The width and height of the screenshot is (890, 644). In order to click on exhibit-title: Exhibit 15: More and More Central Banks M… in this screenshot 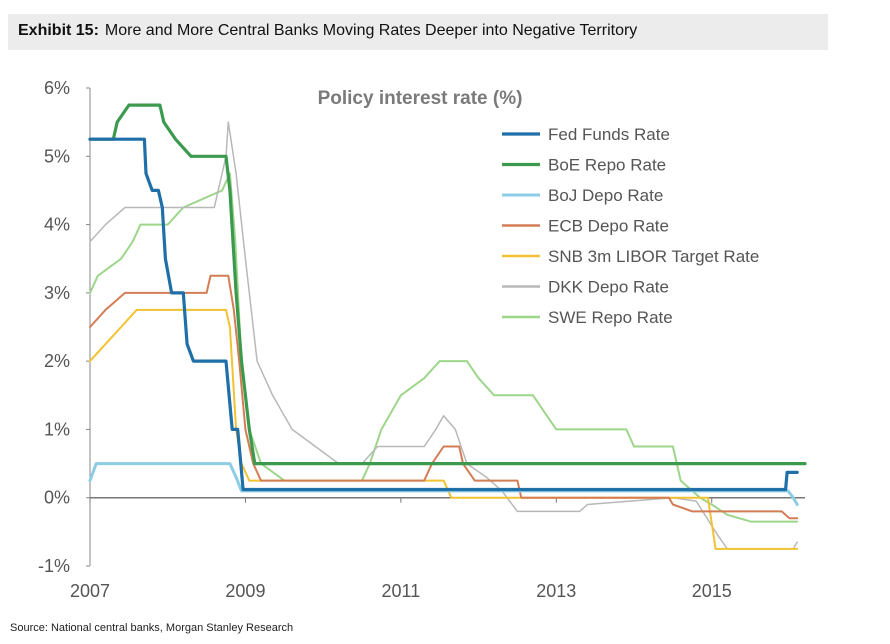, I will do `click(327, 31)`.